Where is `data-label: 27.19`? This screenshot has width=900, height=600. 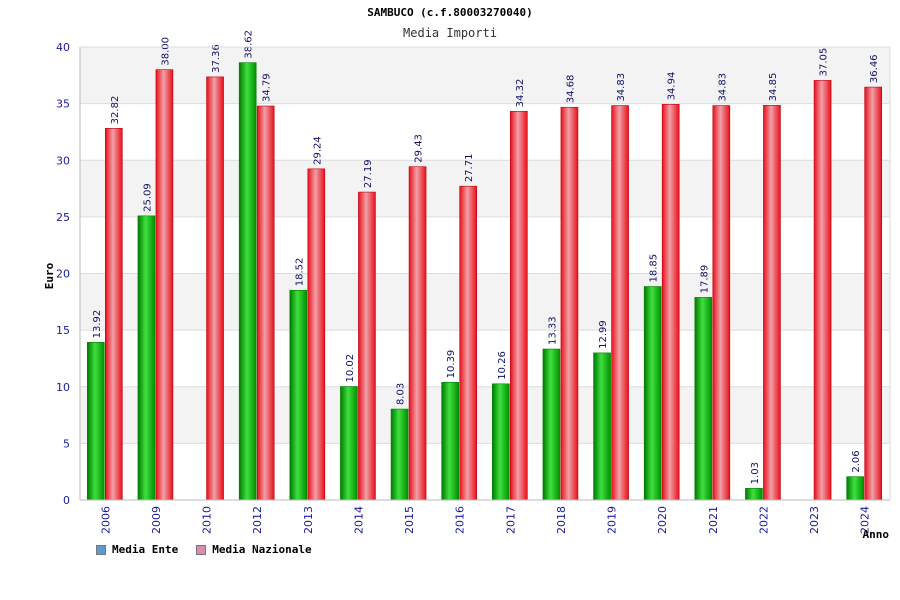 data-label: 27.19 is located at coordinates (368, 173).